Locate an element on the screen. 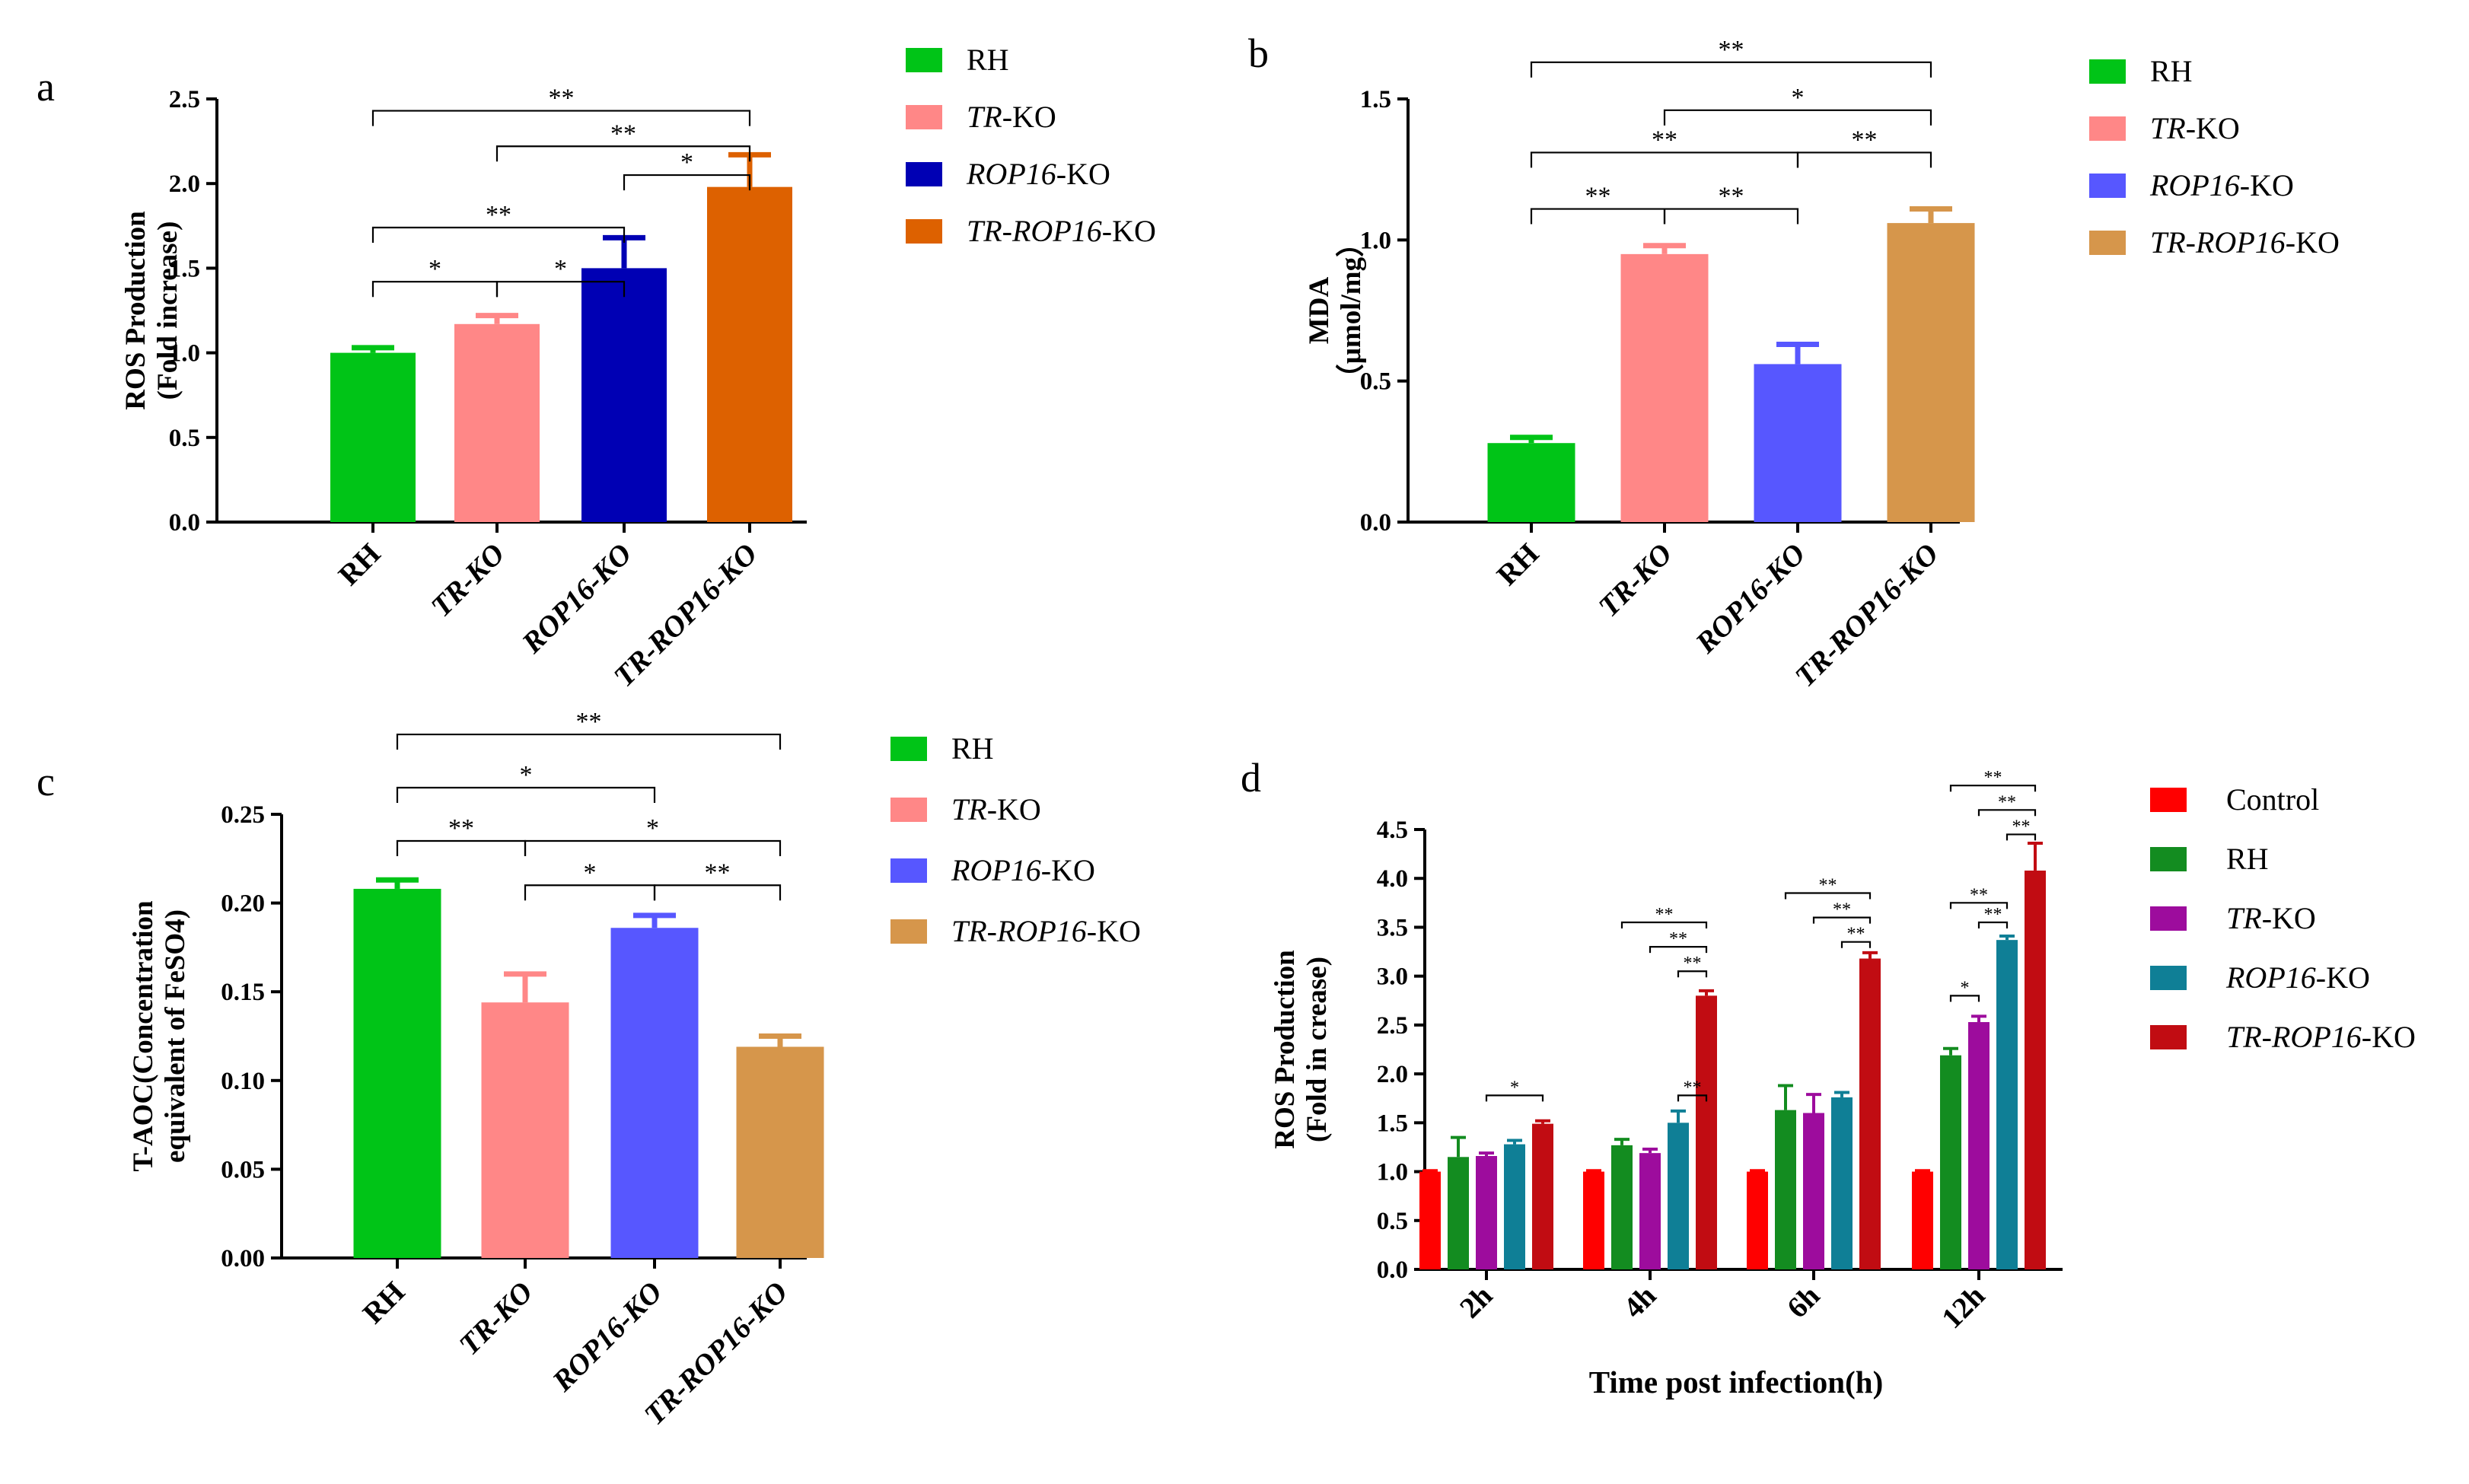 The width and height of the screenshot is (2469, 1484). y-tick-label: 0.15 is located at coordinates (243, 992).